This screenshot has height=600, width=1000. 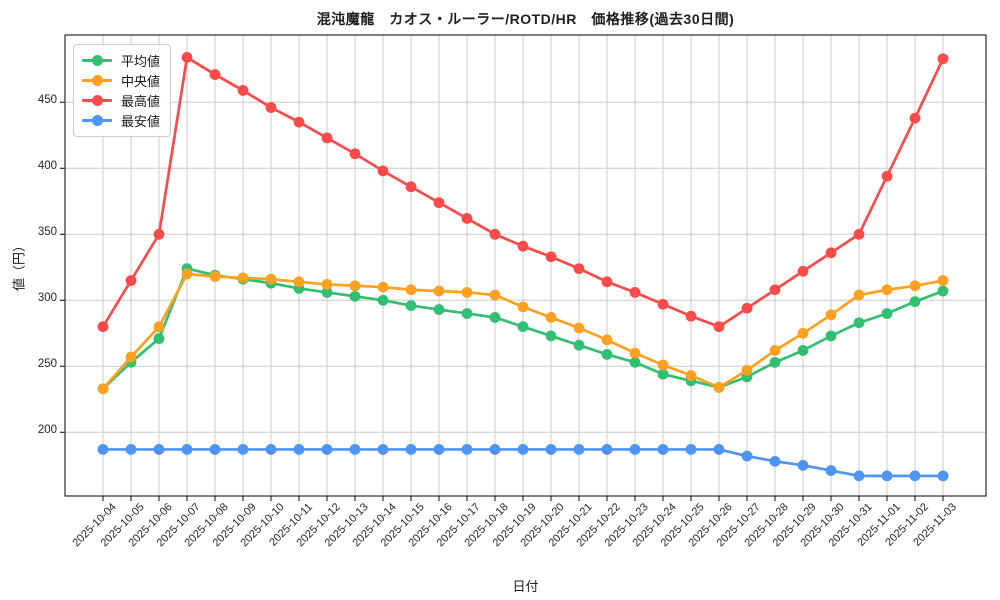 What do you see at coordinates (122, 90) in the screenshot?
I see `legend: 平均値中央値最高値最安値` at bounding box center [122, 90].